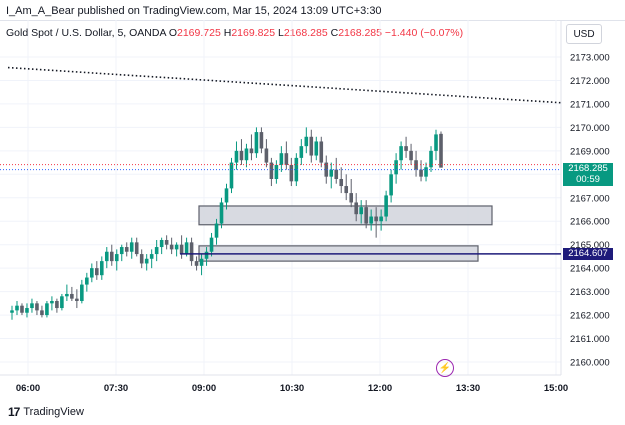 Image resolution: width=625 pixels, height=425 pixels. Describe the element at coordinates (53, 412) in the screenshot. I see `footer-brand: TradingView` at that location.